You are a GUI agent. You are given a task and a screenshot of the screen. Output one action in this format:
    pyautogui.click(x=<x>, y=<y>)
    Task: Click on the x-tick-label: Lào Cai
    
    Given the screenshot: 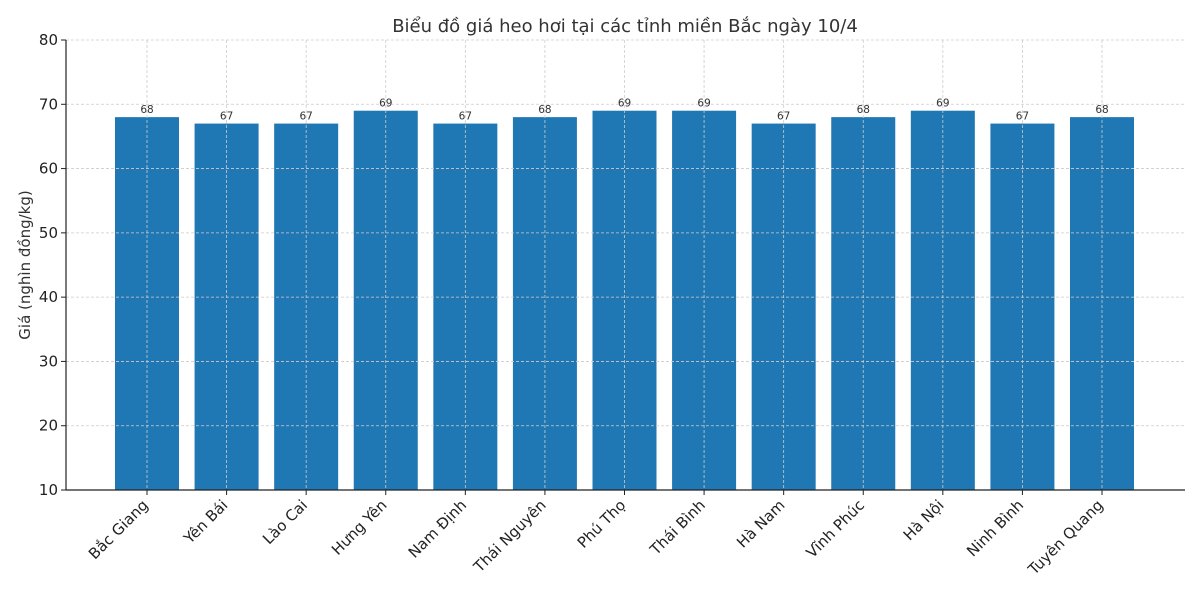 What is the action you would take?
    pyautogui.click(x=285, y=522)
    